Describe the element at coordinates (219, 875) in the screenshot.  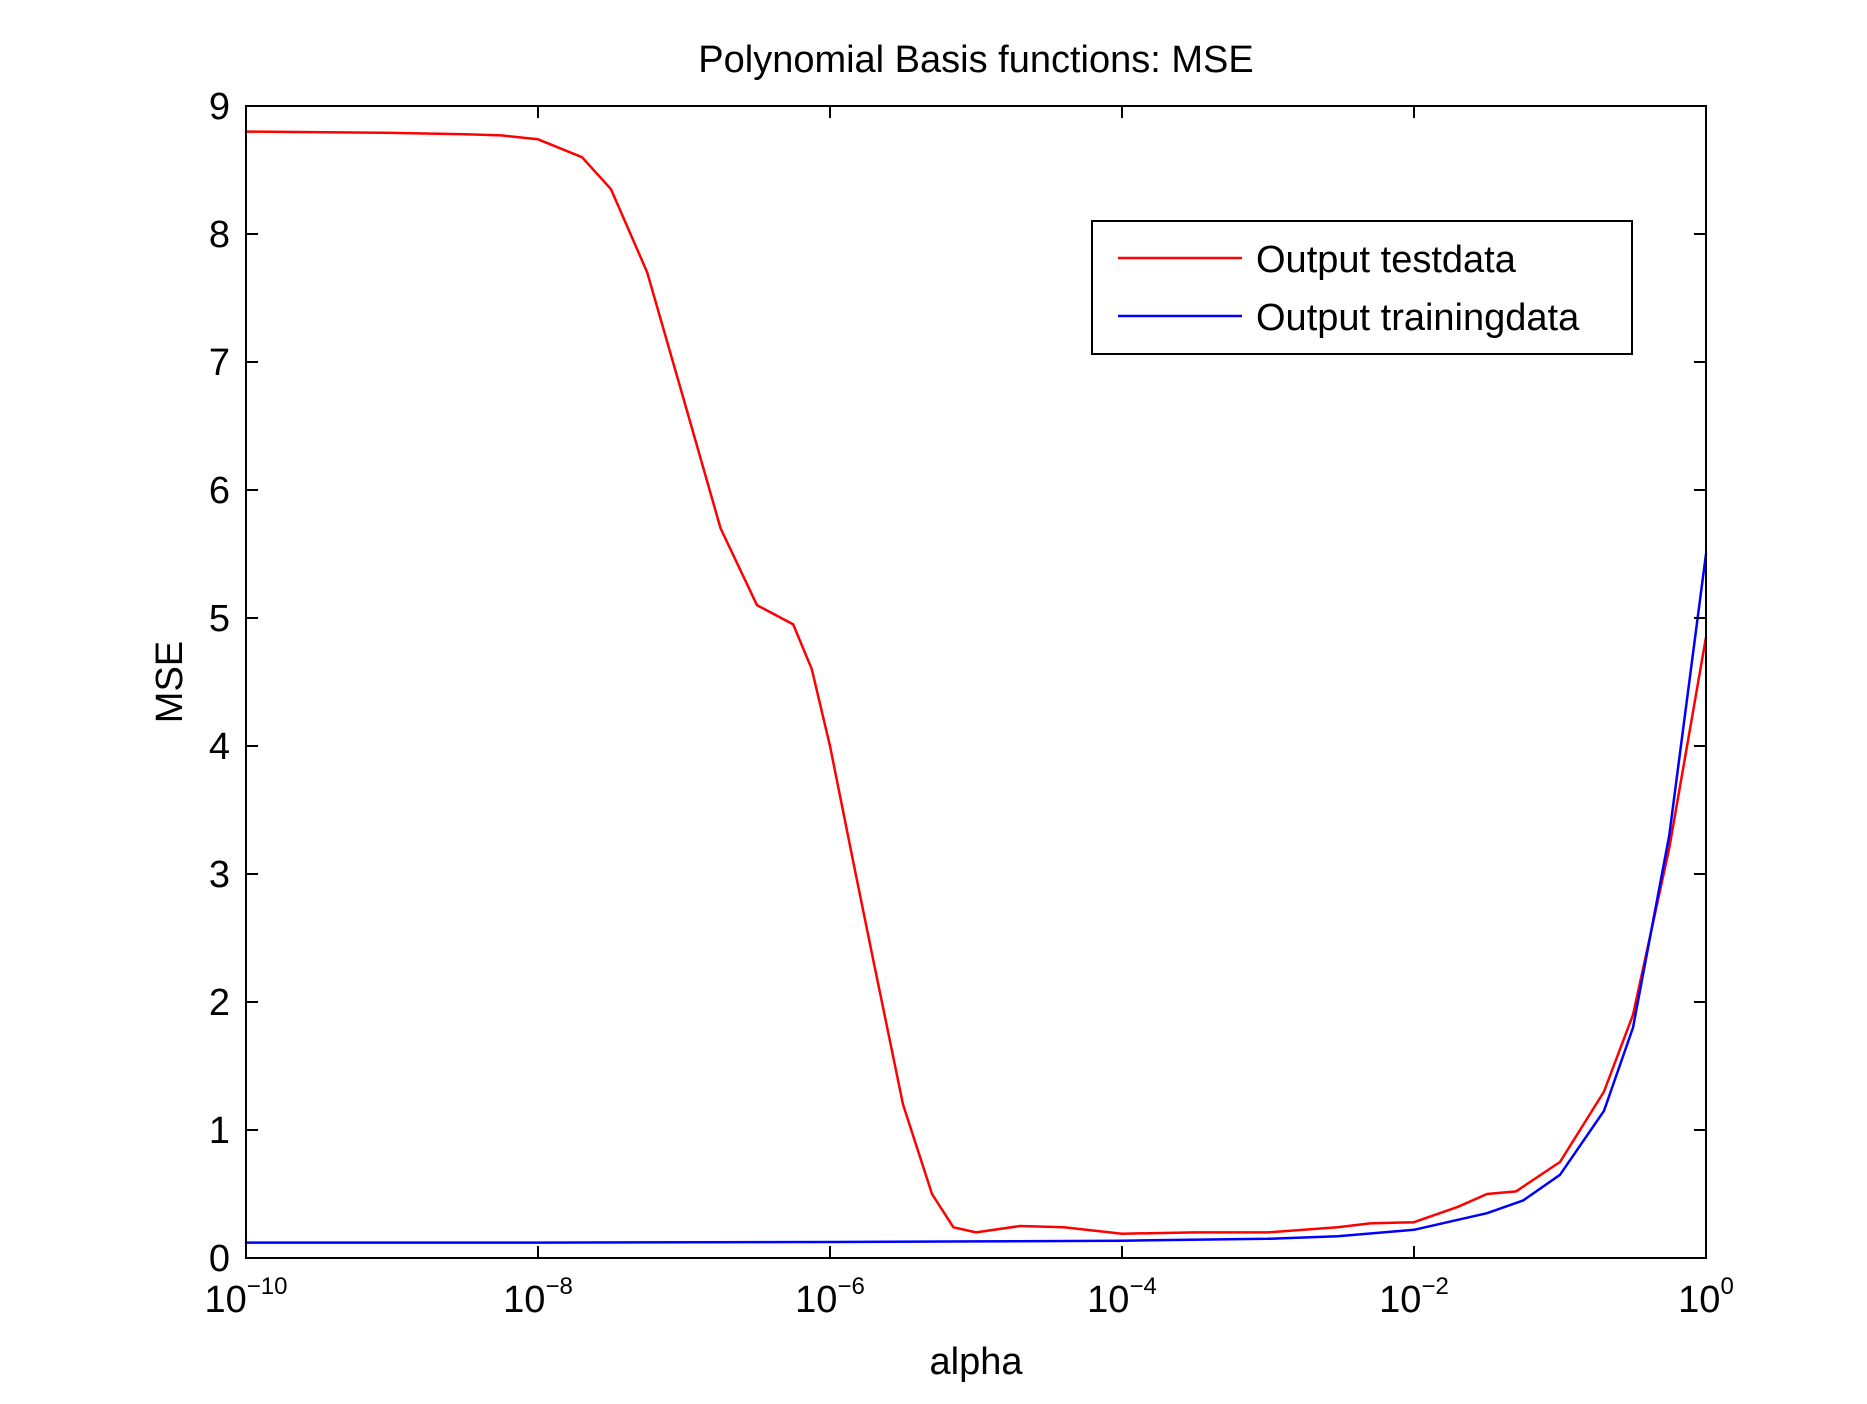
I see `y-tick-label-3: 3` at that location.